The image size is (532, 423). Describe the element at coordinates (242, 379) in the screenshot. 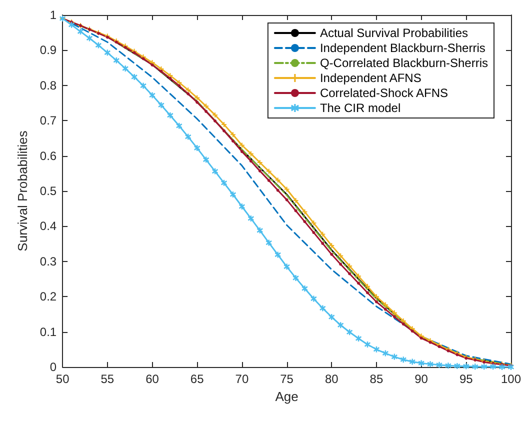

I see `x-tick-label: 70` at that location.